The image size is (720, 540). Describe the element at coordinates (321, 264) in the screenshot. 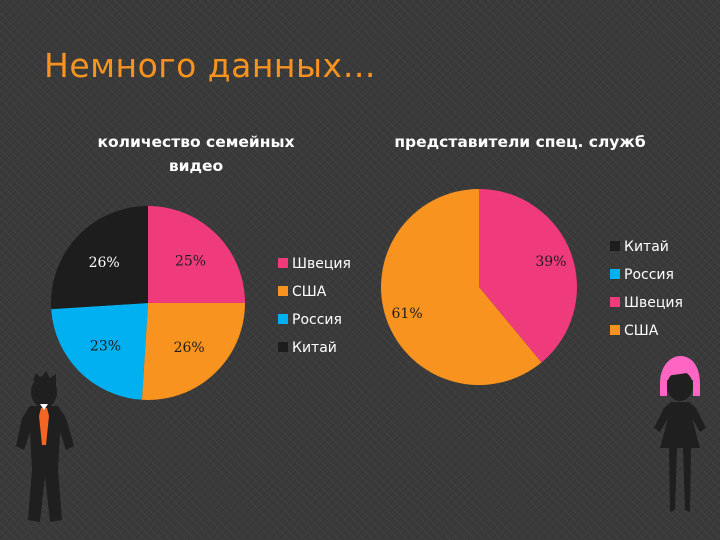

I see `legend1-label-sweden: Швеция` at that location.